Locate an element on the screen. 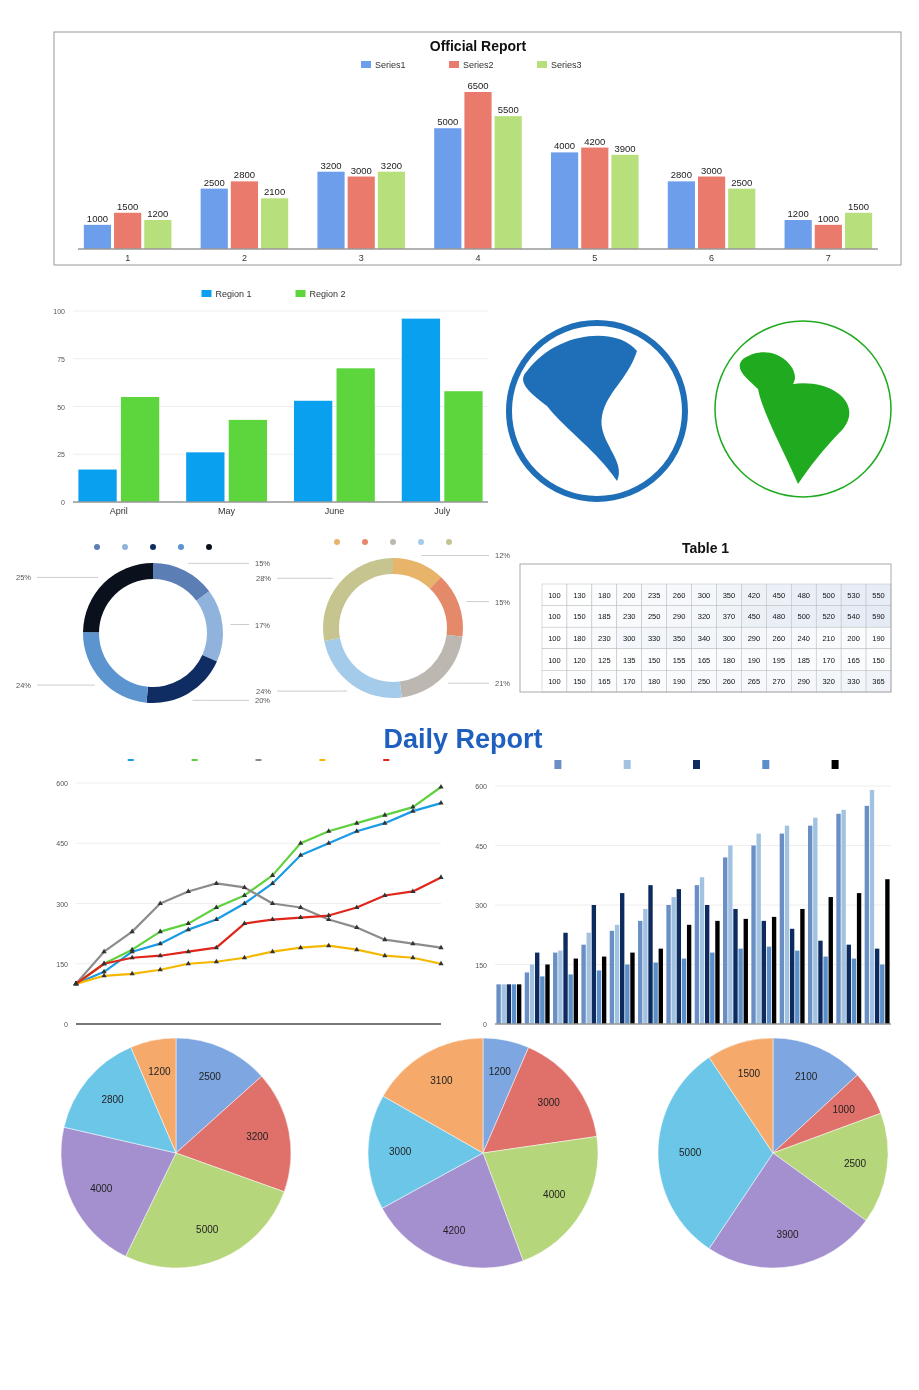 The width and height of the screenshot is (919, 1390). x-tick-label: April is located at coordinates (118, 511).